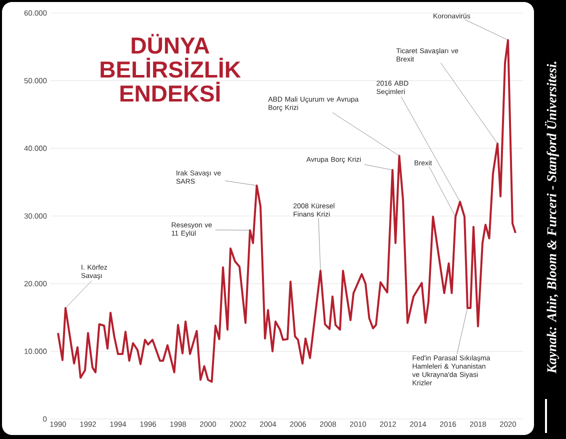 The height and width of the screenshot is (439, 566). I want to click on text: Kaynak: Ahir, Bloom & Furceri - Stanford Üniversitesi., so click(552, 218).